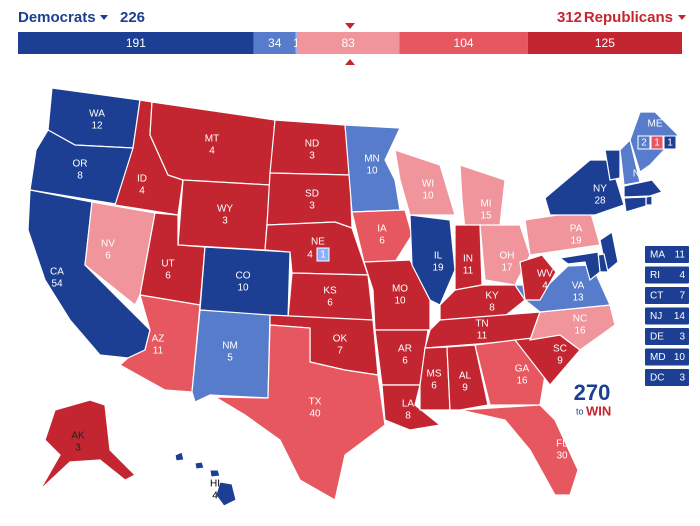 This screenshot has height=526, width=700. I want to click on state-votes: 54, so click(57, 284).